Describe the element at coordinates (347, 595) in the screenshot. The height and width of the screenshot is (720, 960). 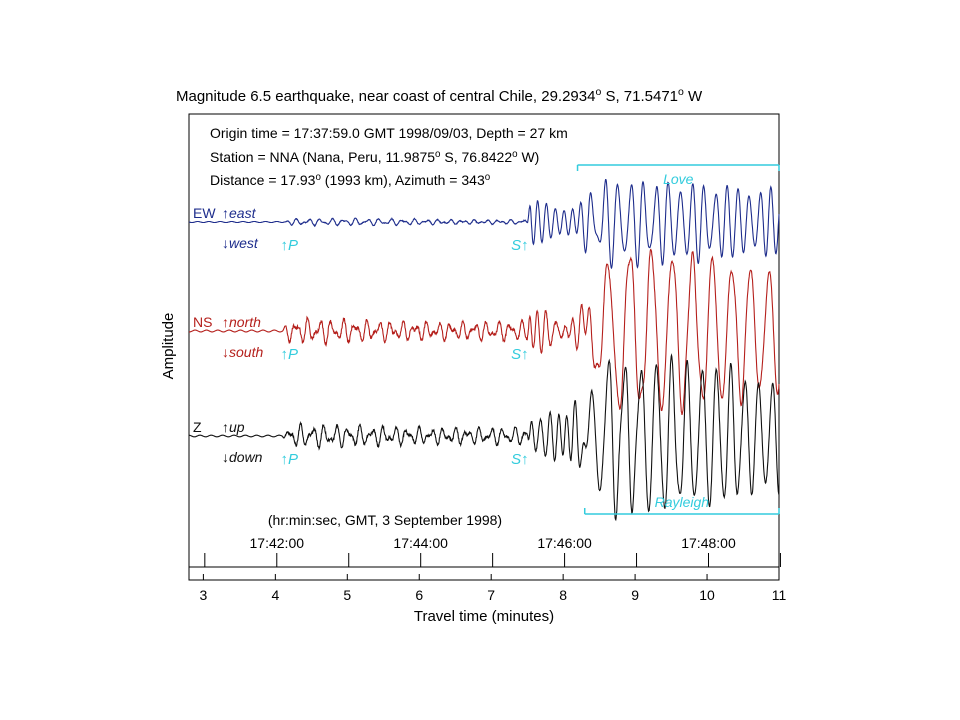
I see `x-tick-label: 5` at that location.